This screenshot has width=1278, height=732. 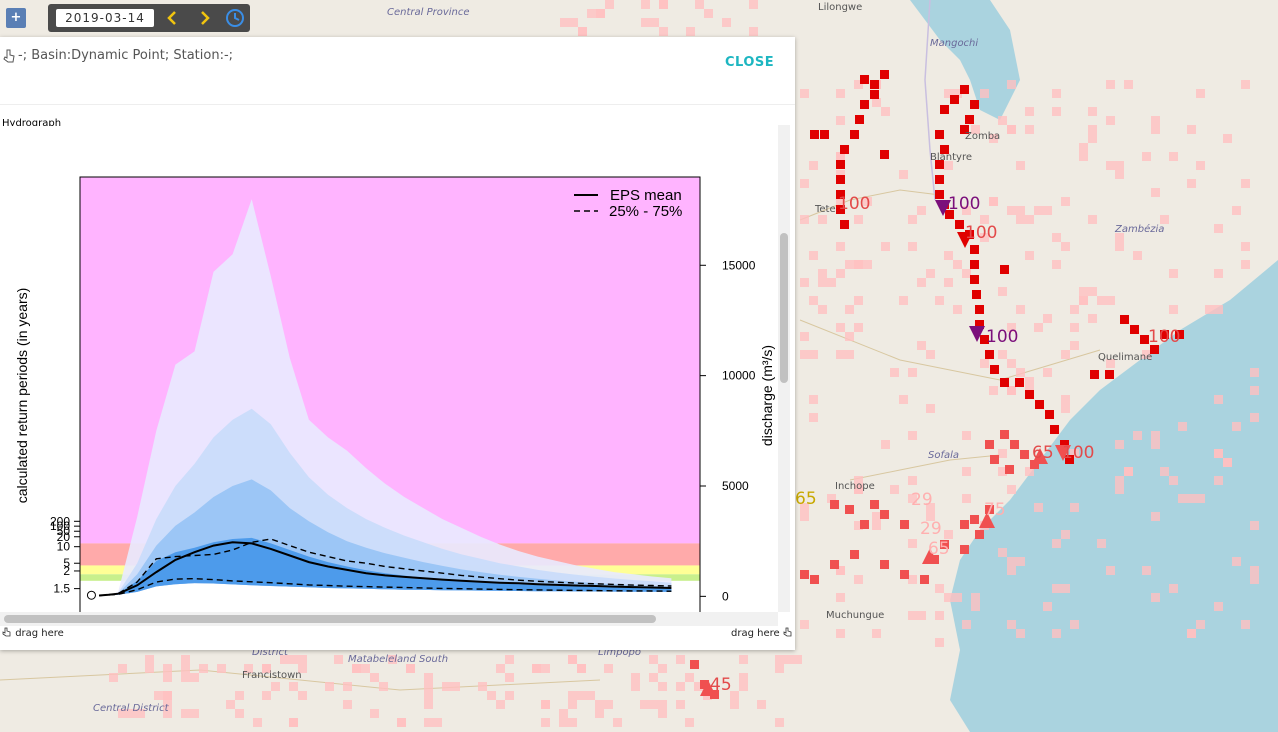 I want to click on close-button: CLOSE, so click(x=750, y=62).